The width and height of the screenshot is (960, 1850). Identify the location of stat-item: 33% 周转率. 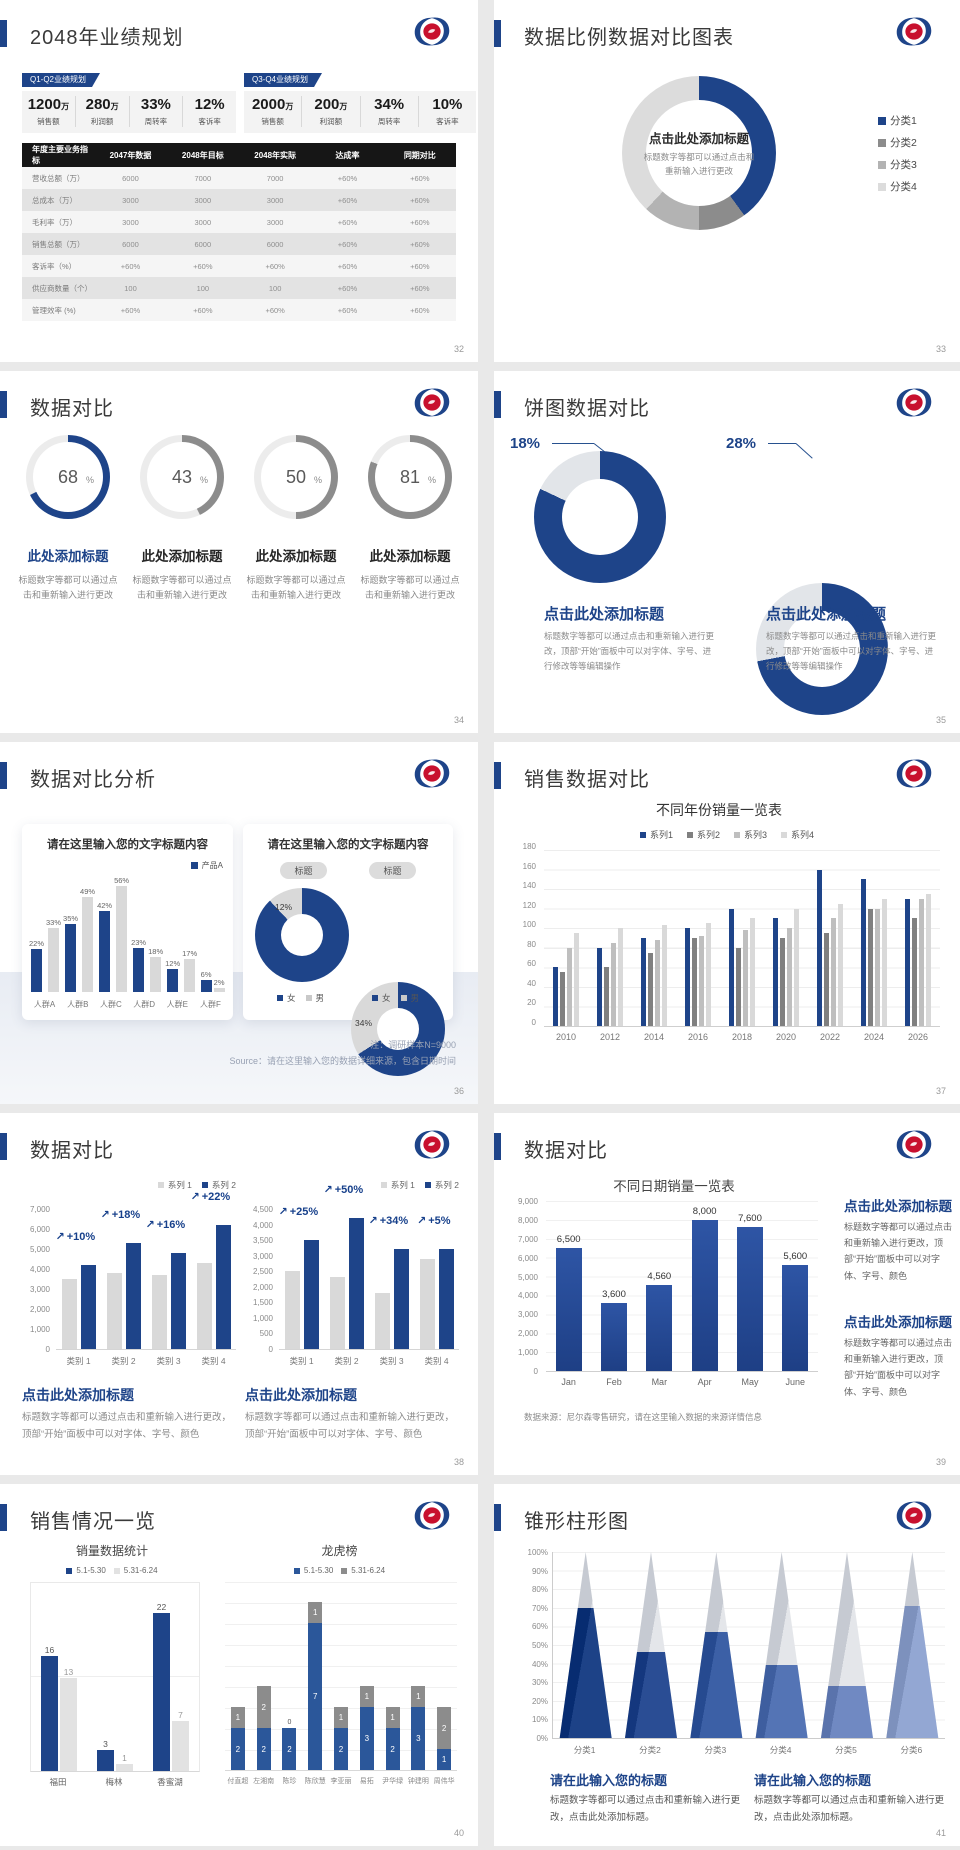
(157, 111).